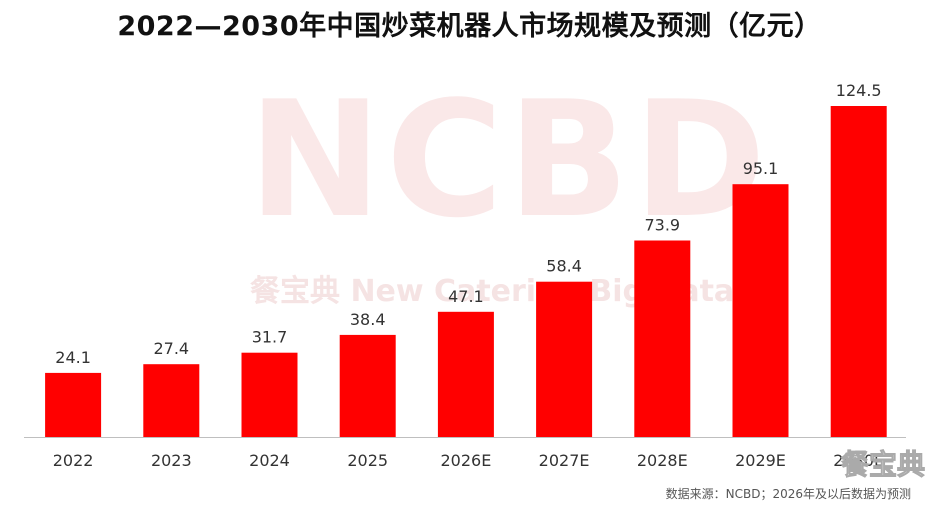  What do you see at coordinates (171, 348) in the screenshot?
I see `value-label-2023: 27.4` at bounding box center [171, 348].